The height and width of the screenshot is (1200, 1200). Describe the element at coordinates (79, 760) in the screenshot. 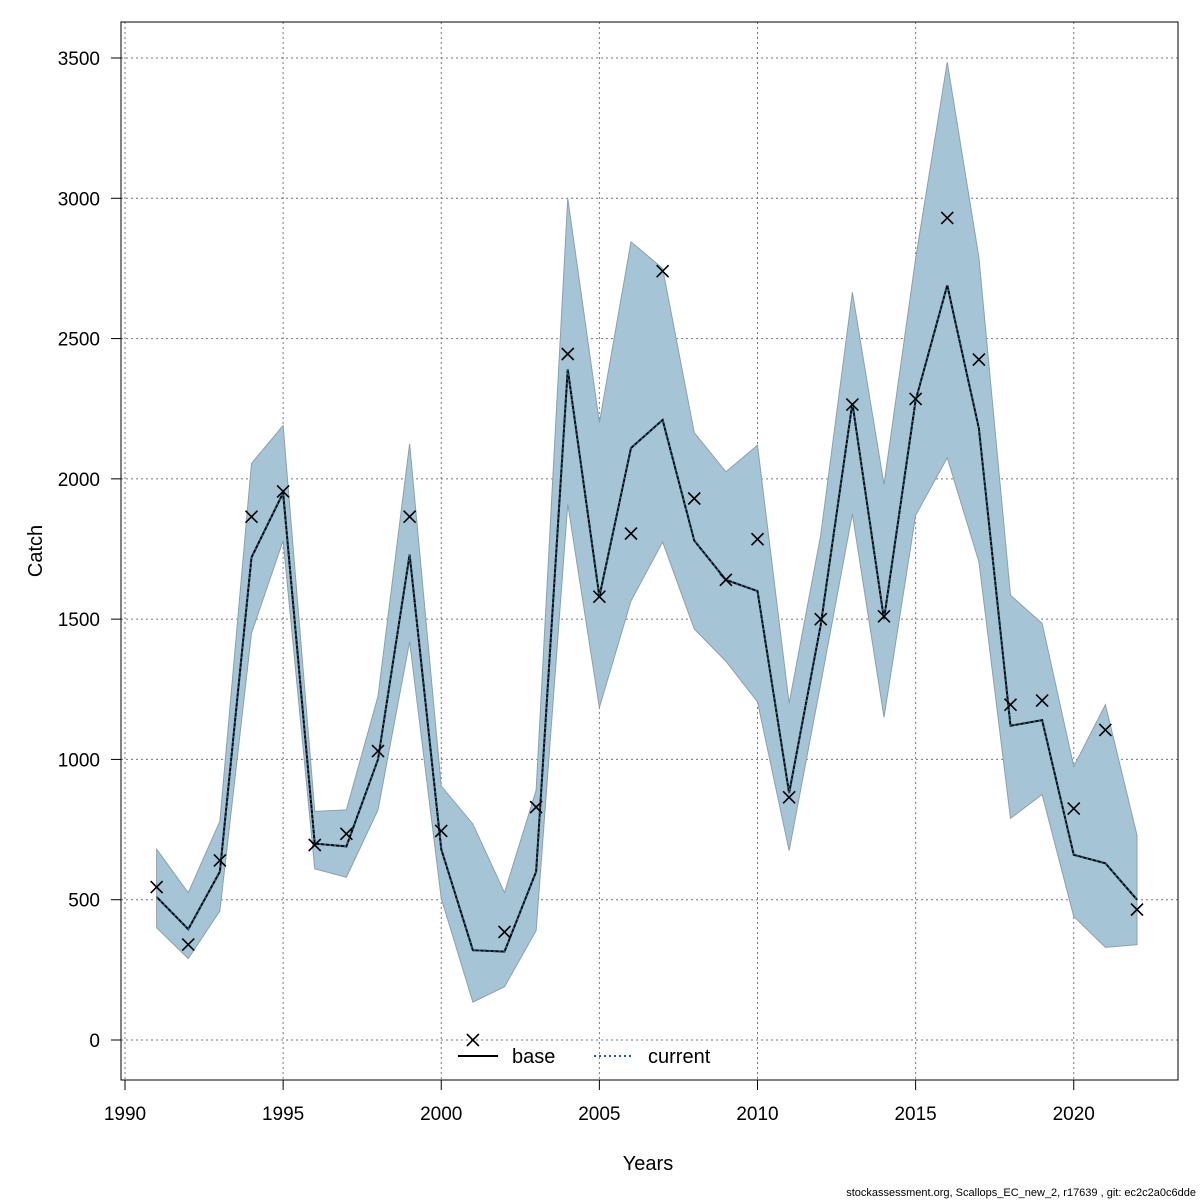

I see `y-tick-label: 1000` at that location.